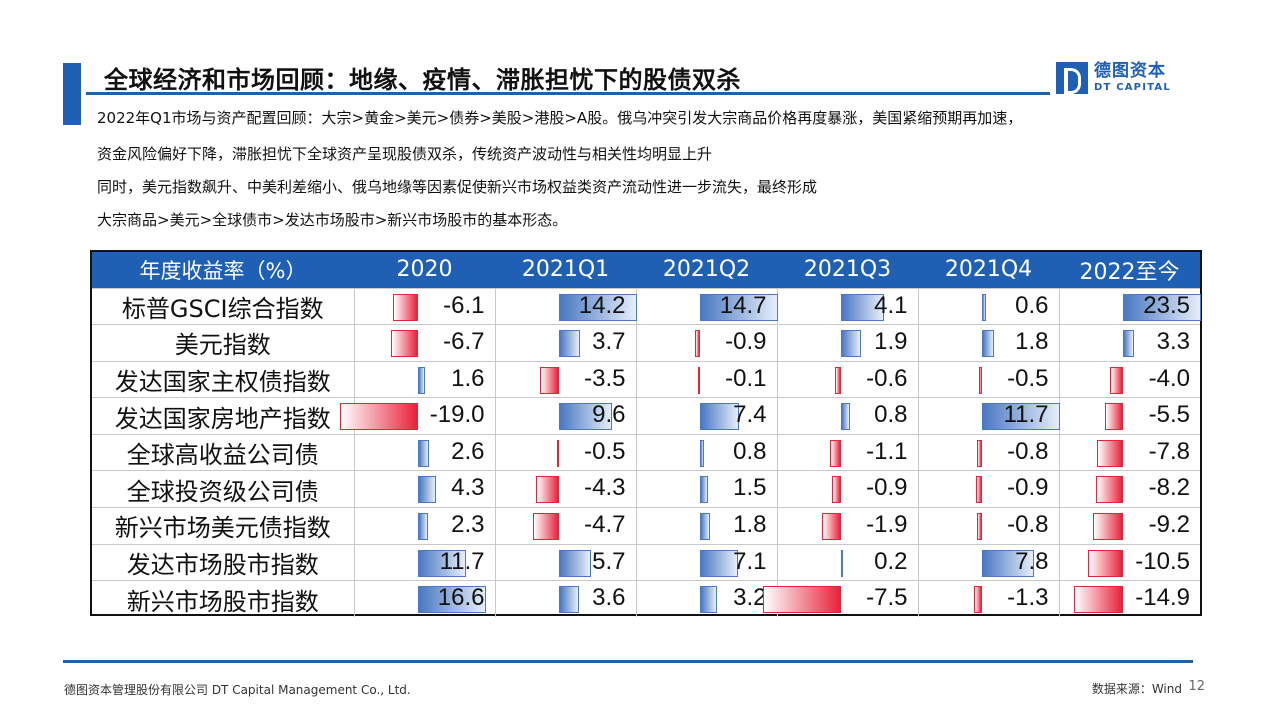 This screenshot has width=1280, height=720. I want to click on value-cell: -6.1, so click(425, 306).